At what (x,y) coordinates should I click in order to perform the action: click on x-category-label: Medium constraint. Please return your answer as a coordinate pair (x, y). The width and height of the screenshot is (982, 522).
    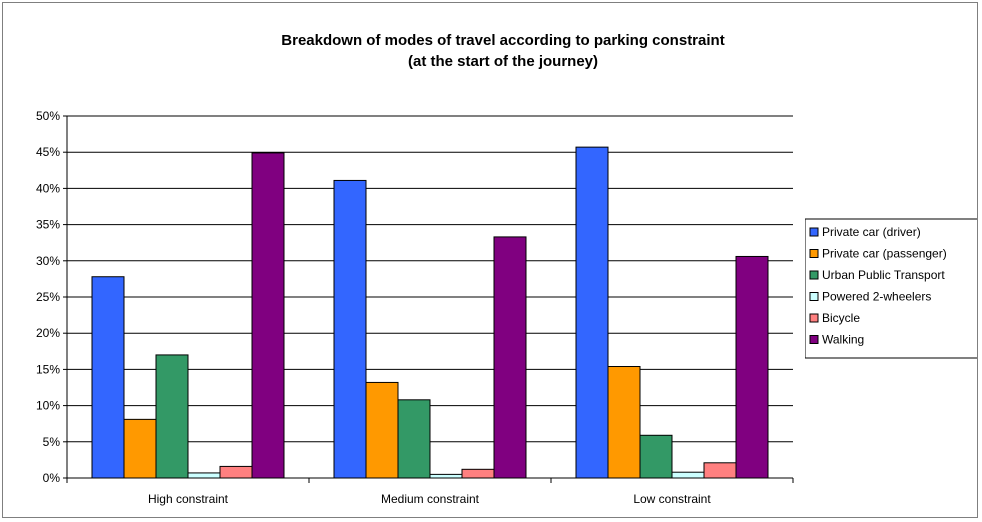
    Looking at the image, I should click on (430, 499).